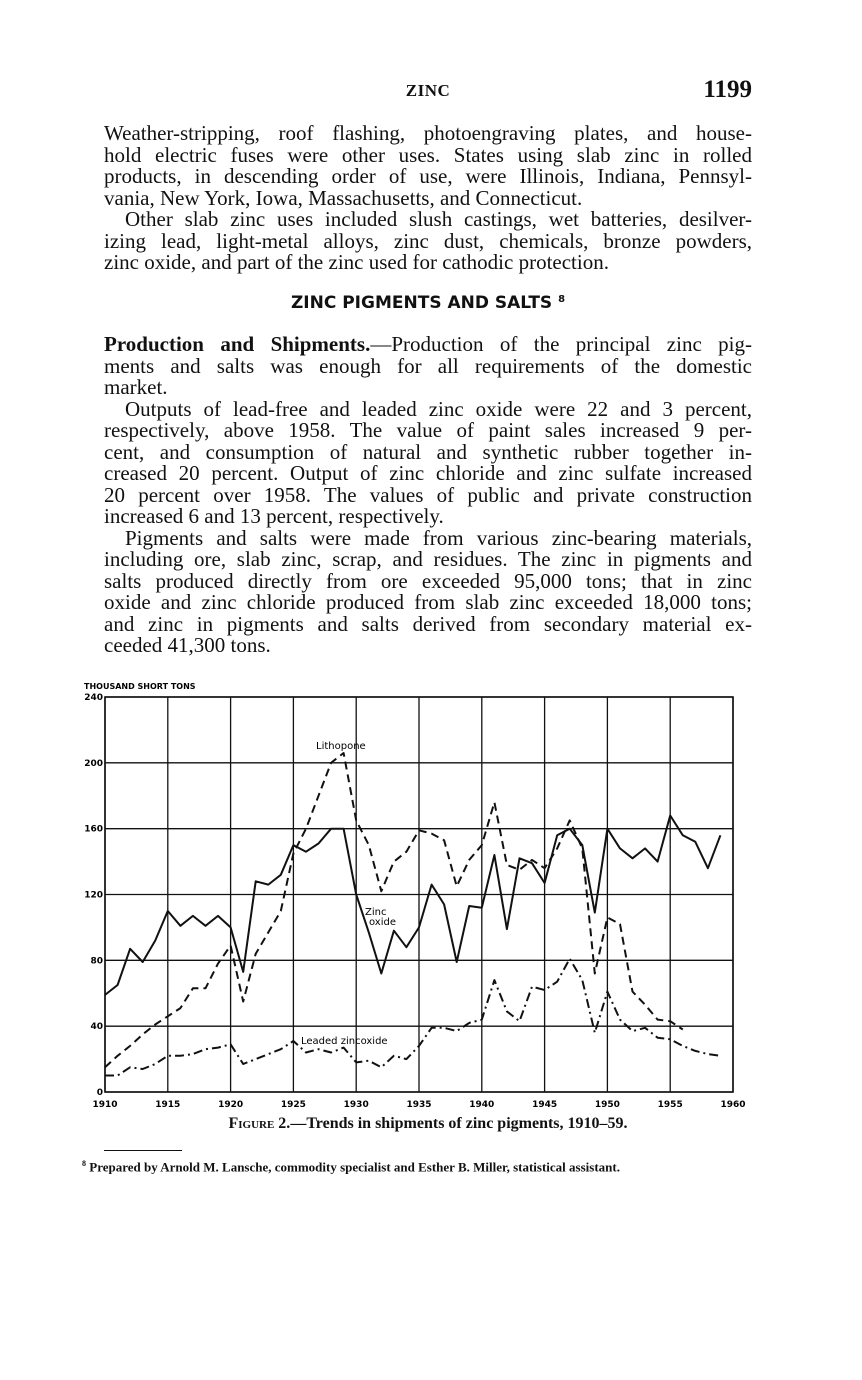 The image size is (862, 1380). I want to click on y-tick-label: 120, so click(93, 896).